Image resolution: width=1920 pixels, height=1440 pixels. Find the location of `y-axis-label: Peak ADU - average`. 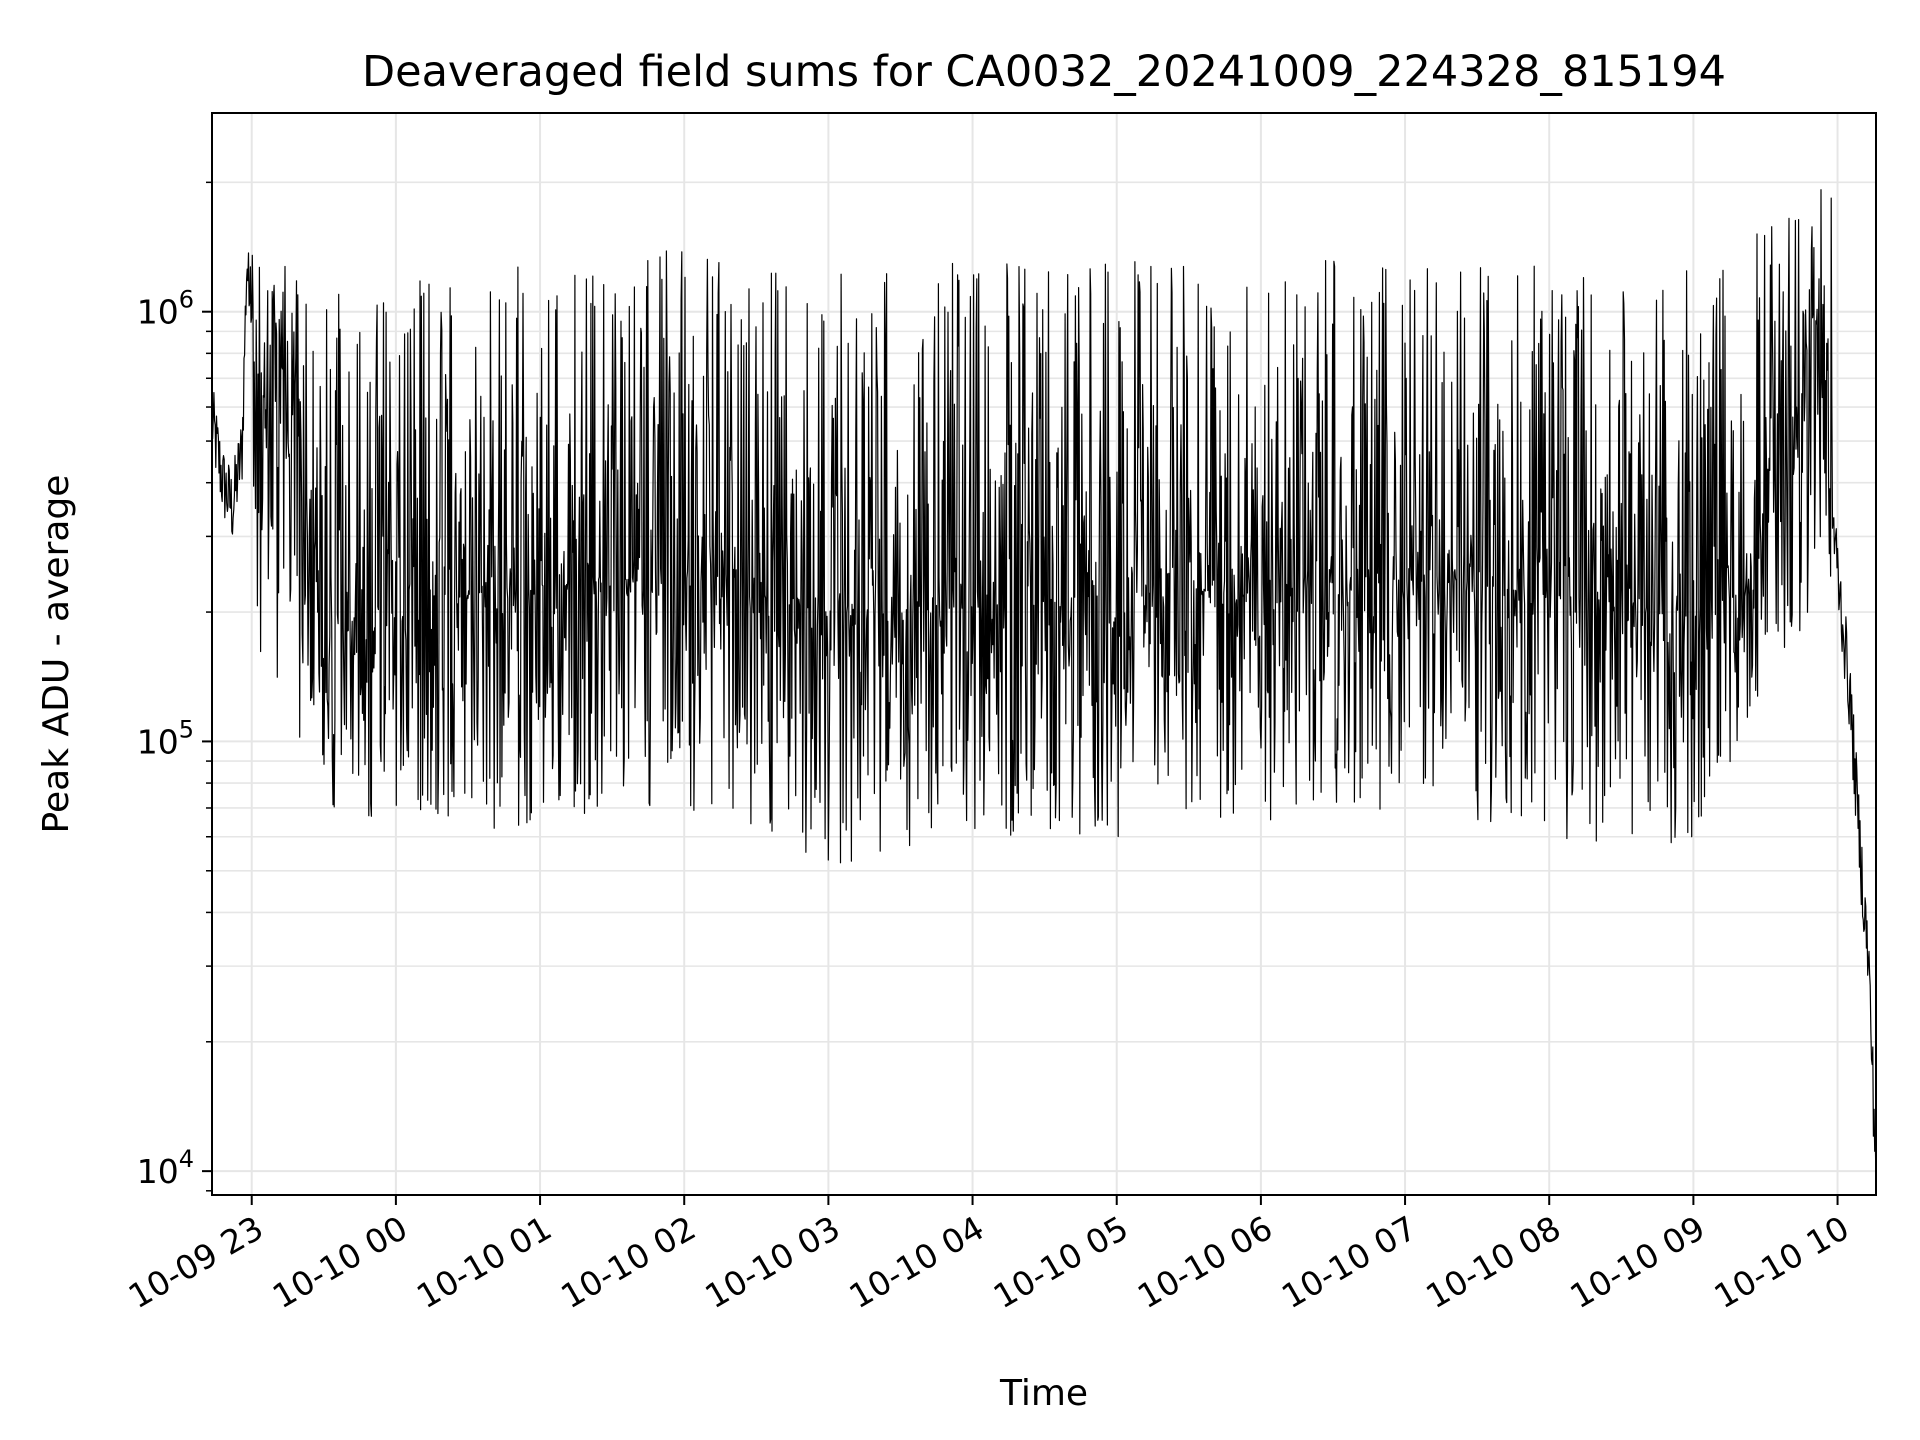

y-axis-label: Peak ADU - average is located at coordinates (56, 654).